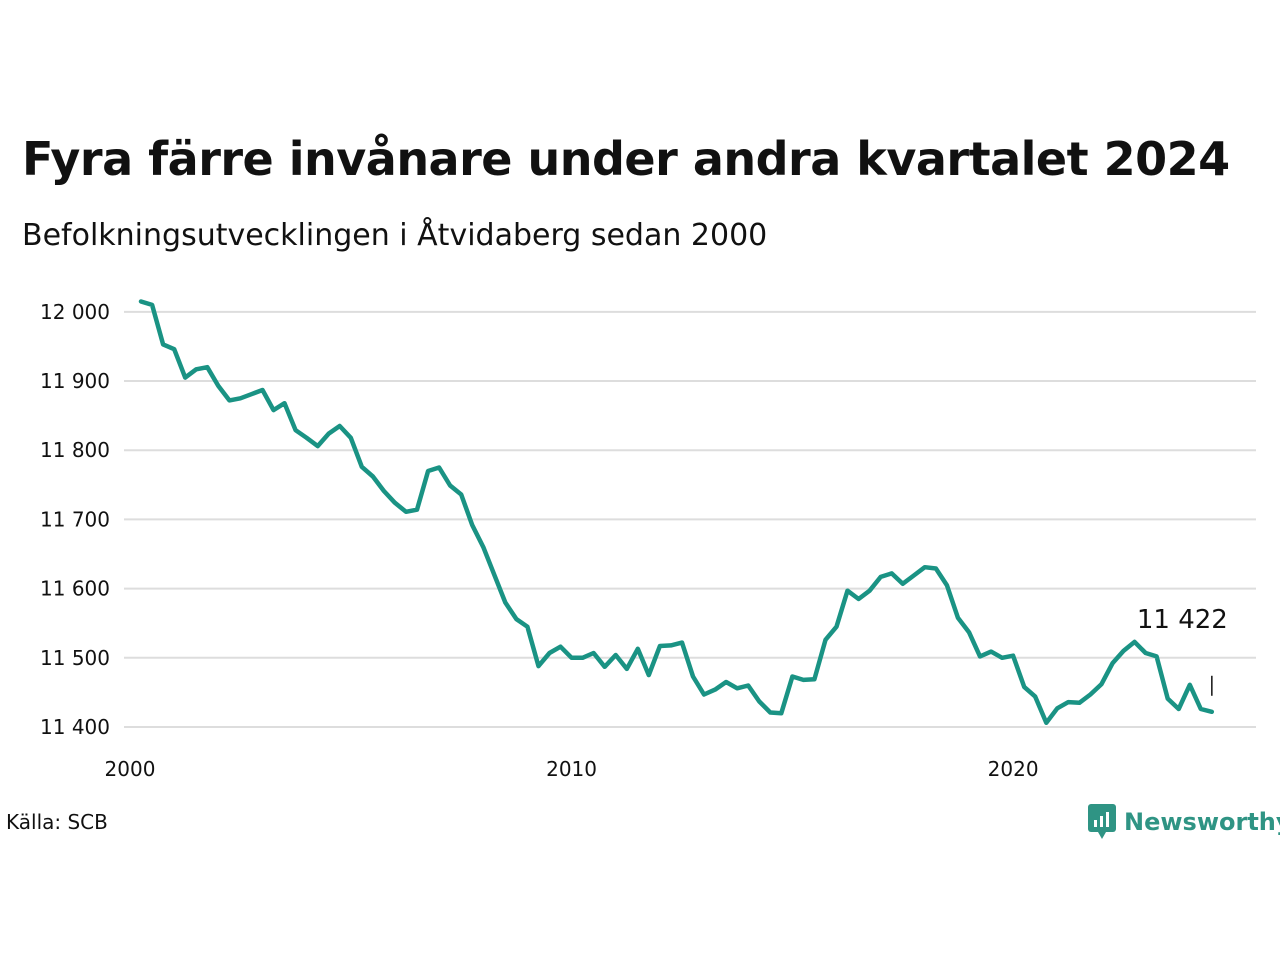 The width and height of the screenshot is (1280, 960). I want to click on annotations: 11 422, so click(1182, 650).